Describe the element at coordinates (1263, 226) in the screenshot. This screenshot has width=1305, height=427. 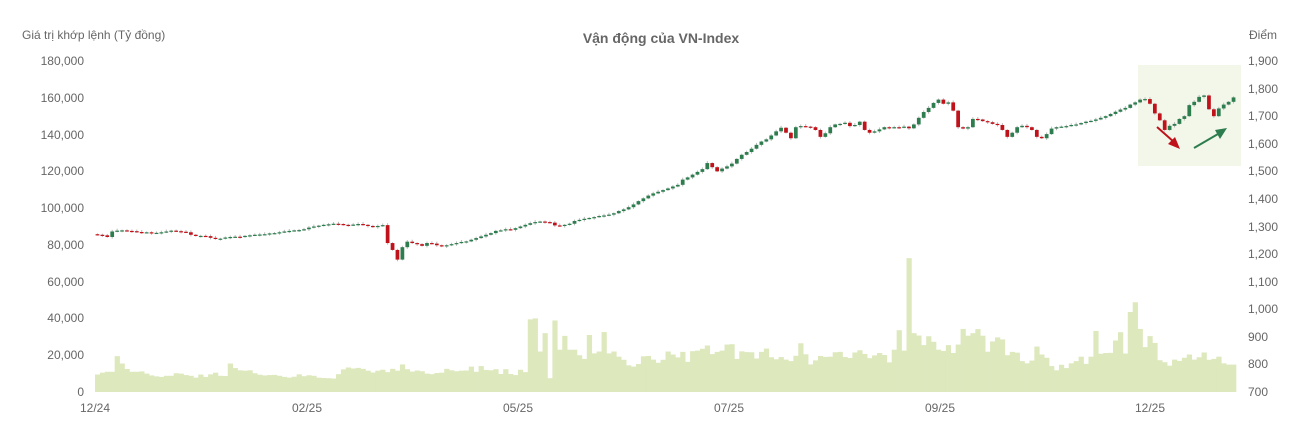
I see `right-axis-tick: 1,300` at that location.